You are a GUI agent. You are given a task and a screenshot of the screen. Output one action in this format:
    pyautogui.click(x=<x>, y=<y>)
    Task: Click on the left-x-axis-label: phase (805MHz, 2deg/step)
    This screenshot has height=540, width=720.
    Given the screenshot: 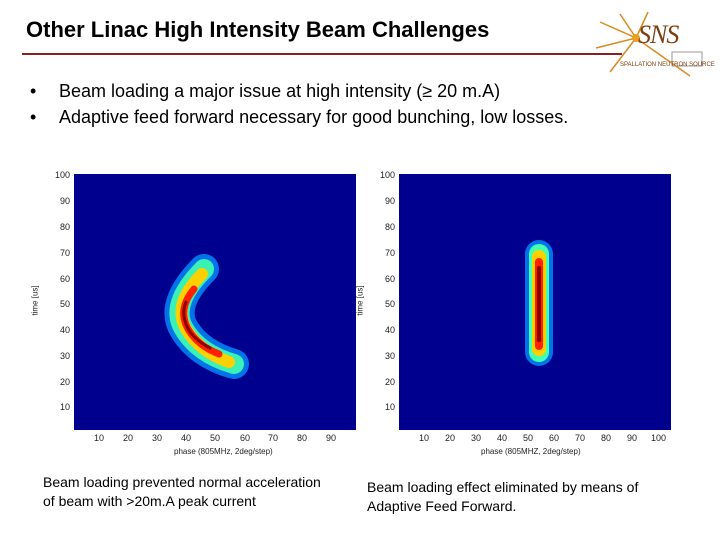 What is the action you would take?
    pyautogui.click(x=223, y=451)
    